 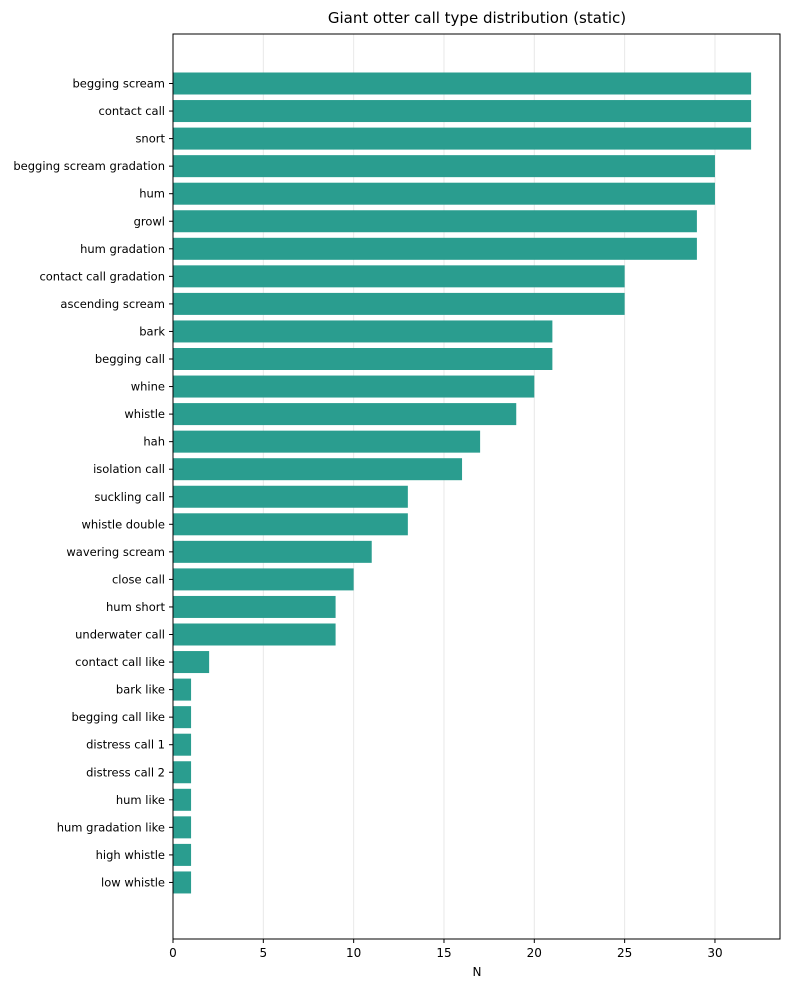 What do you see at coordinates (140, 800) in the screenshot?
I see `y-tick-label: hum like` at bounding box center [140, 800].